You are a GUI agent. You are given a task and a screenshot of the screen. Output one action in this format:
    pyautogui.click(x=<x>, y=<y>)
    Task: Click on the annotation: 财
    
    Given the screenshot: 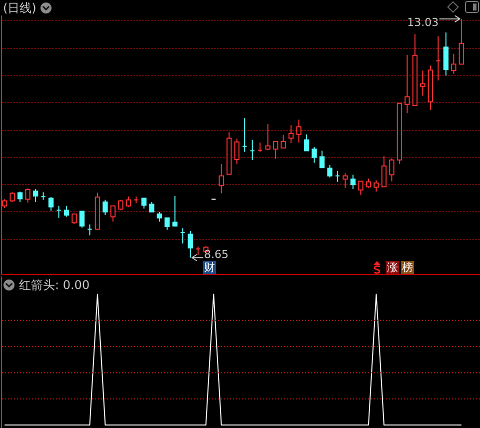 What is the action you would take?
    pyautogui.click(x=209, y=267)
    